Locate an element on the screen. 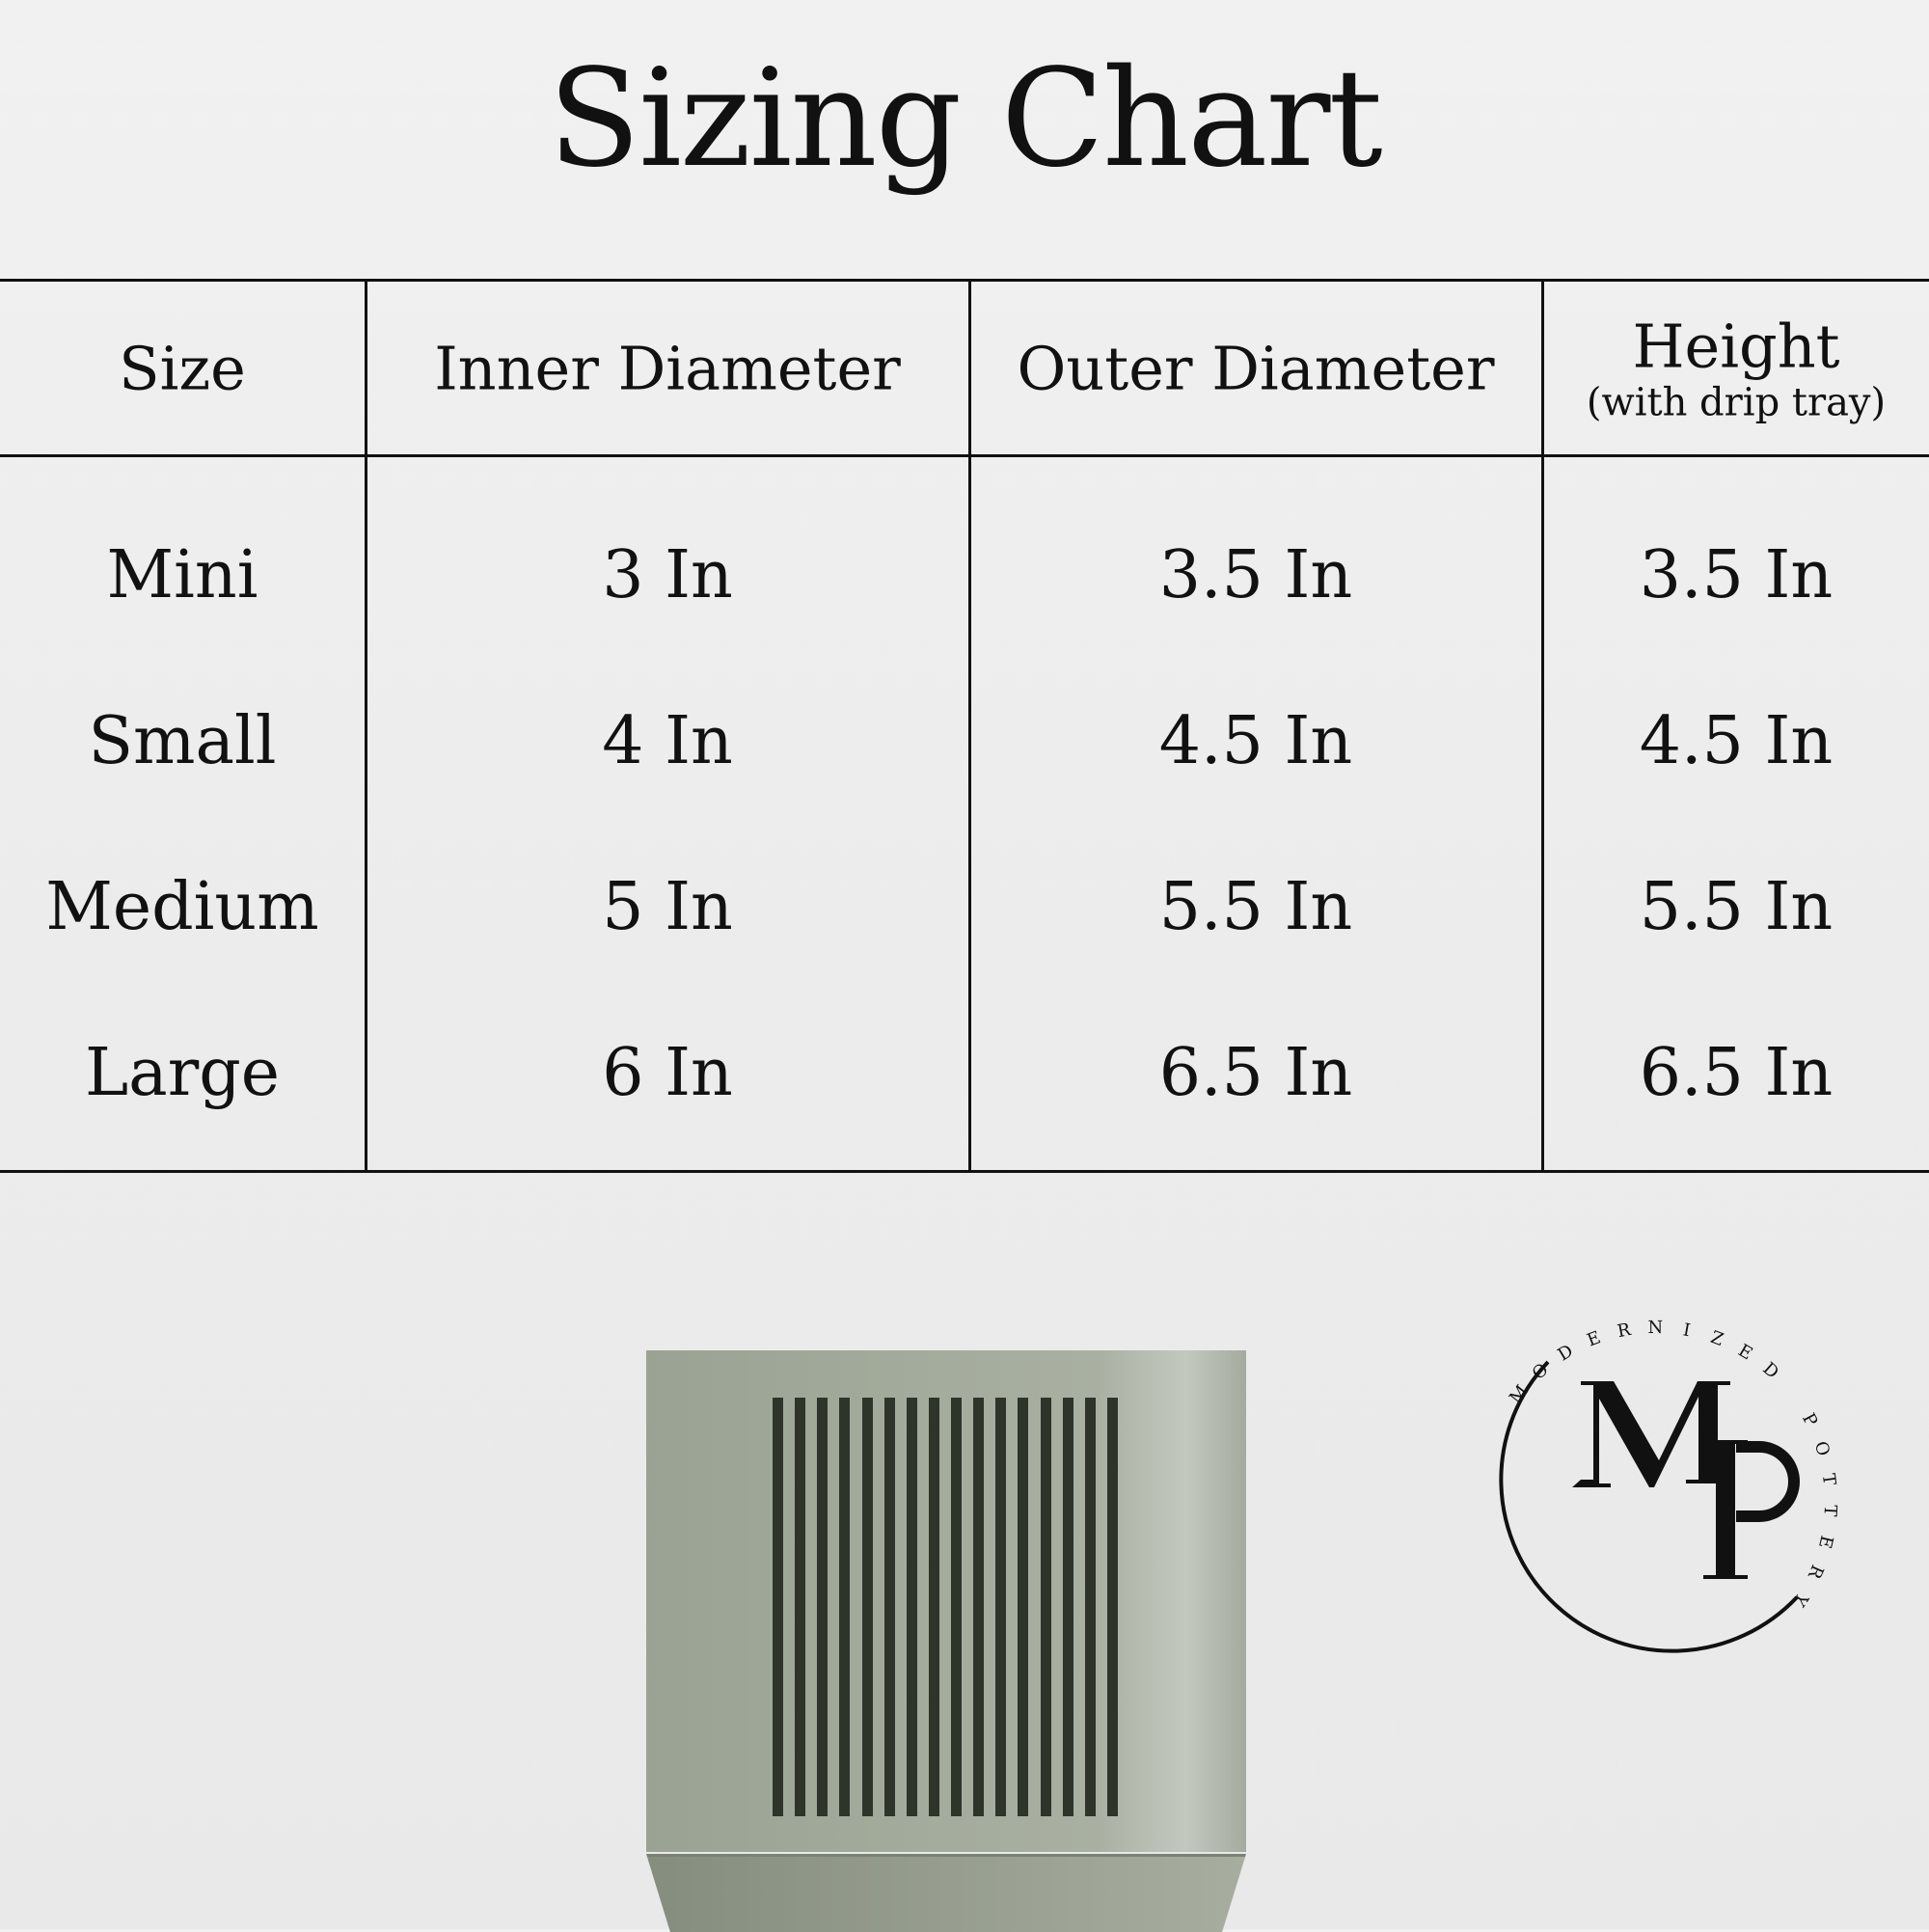 Image resolution: width=1929 pixels, height=1932 pixels. pot-vent-slots is located at coordinates (946, 1607).